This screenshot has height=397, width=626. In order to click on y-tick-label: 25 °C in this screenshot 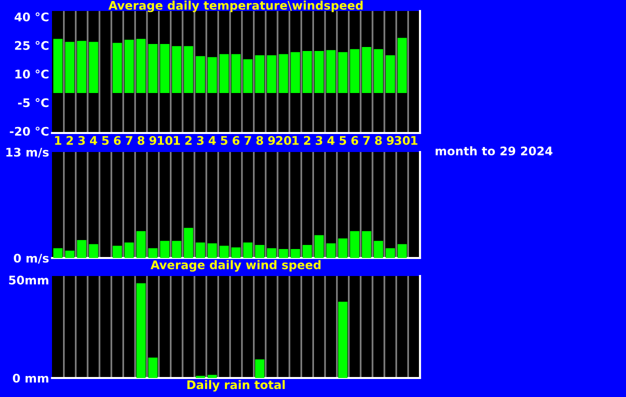, I will do `click(31, 45)`.